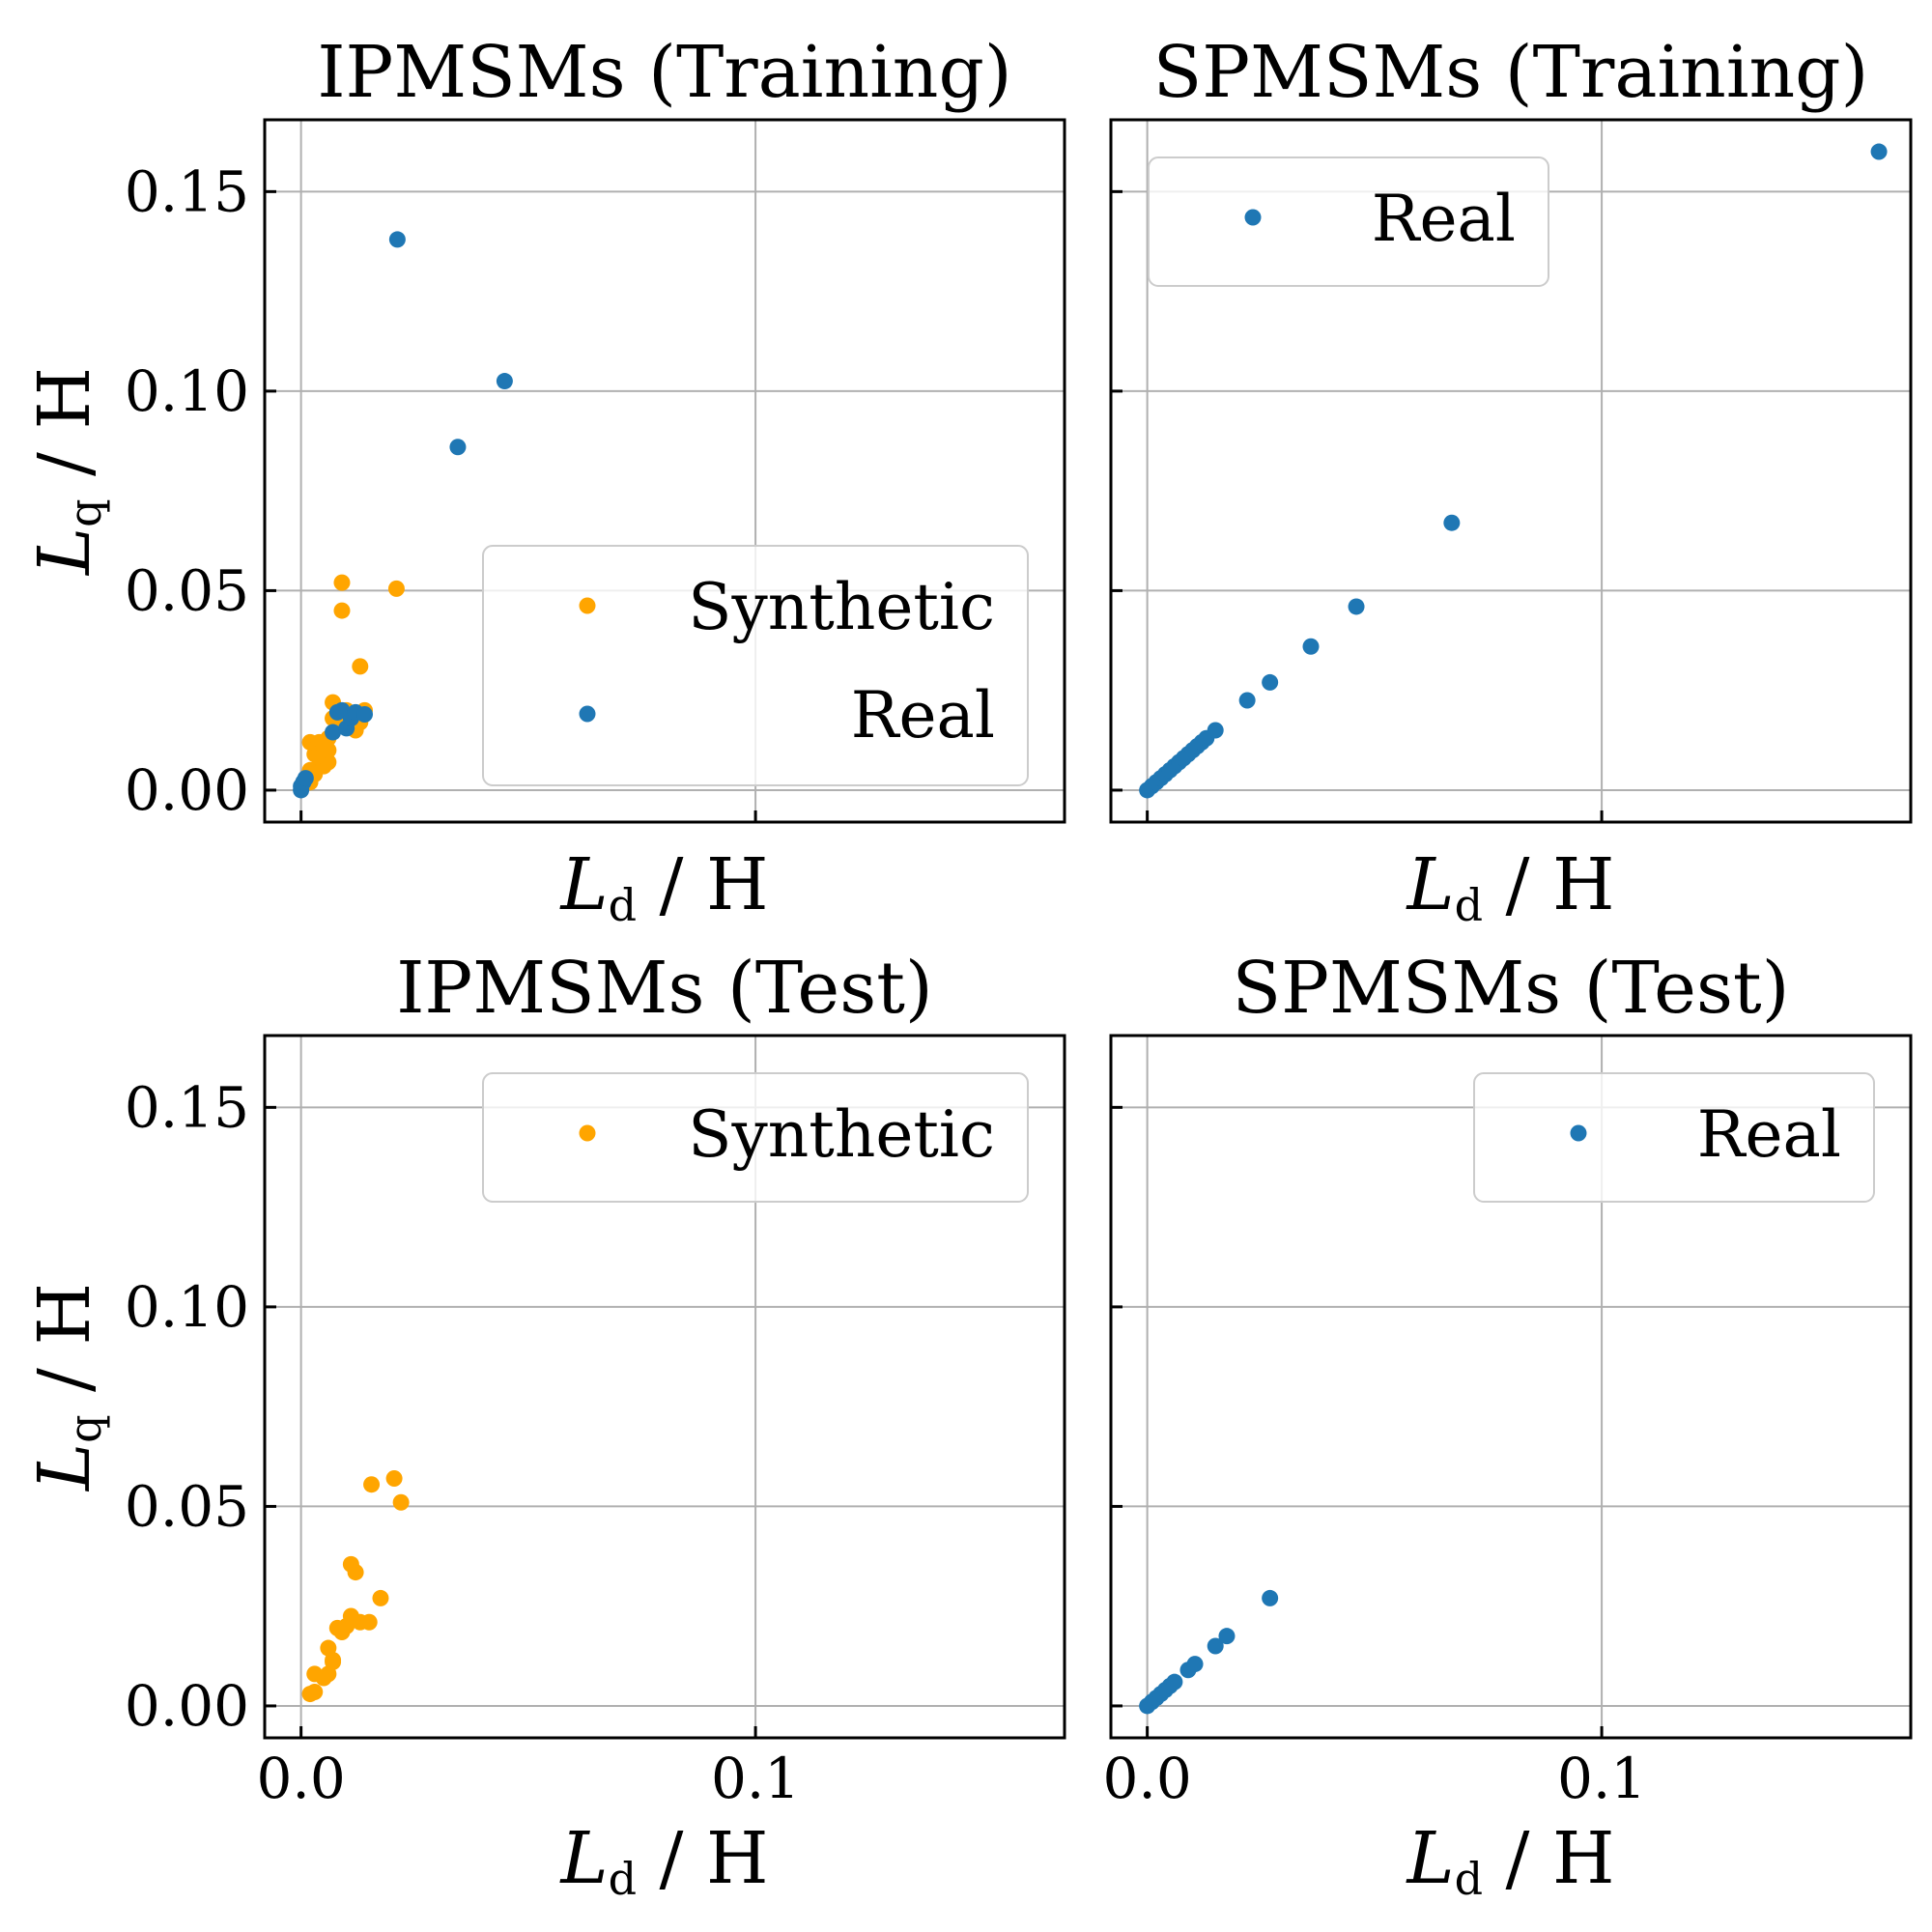  I want to click on subplot-title: IPMSMs (Test), so click(664, 988).